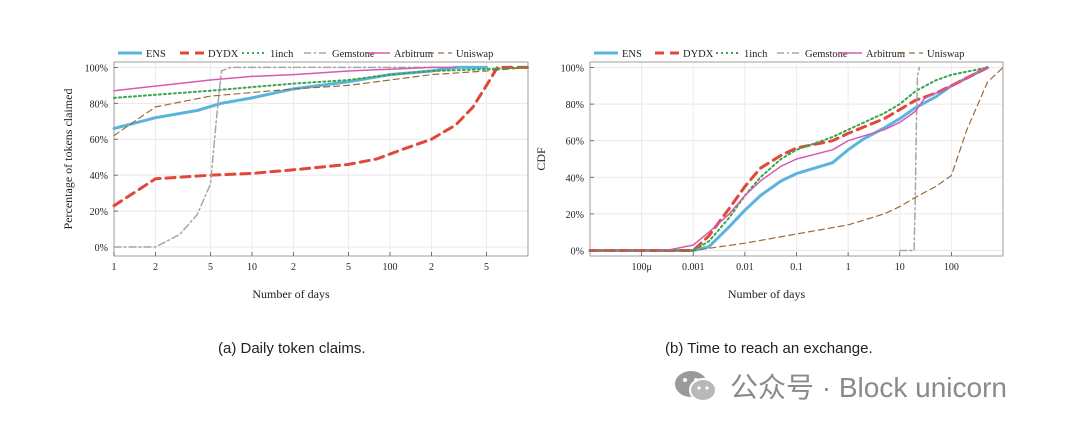  What do you see at coordinates (696, 386) in the screenshot?
I see `wechat-icon` at bounding box center [696, 386].